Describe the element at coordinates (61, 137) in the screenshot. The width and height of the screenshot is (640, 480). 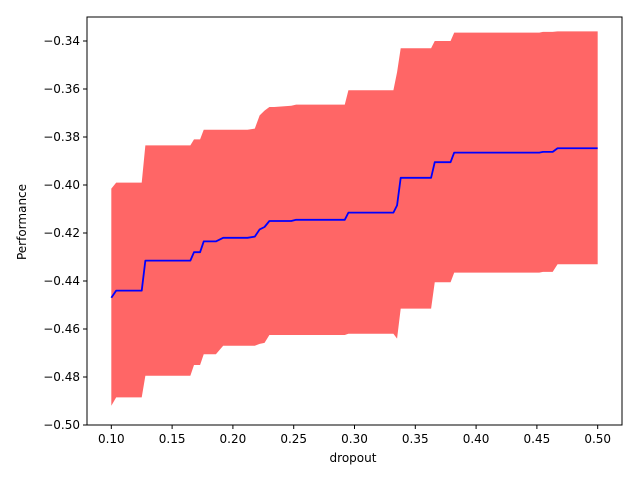
I see `y-tick-label: −0.38` at that location.